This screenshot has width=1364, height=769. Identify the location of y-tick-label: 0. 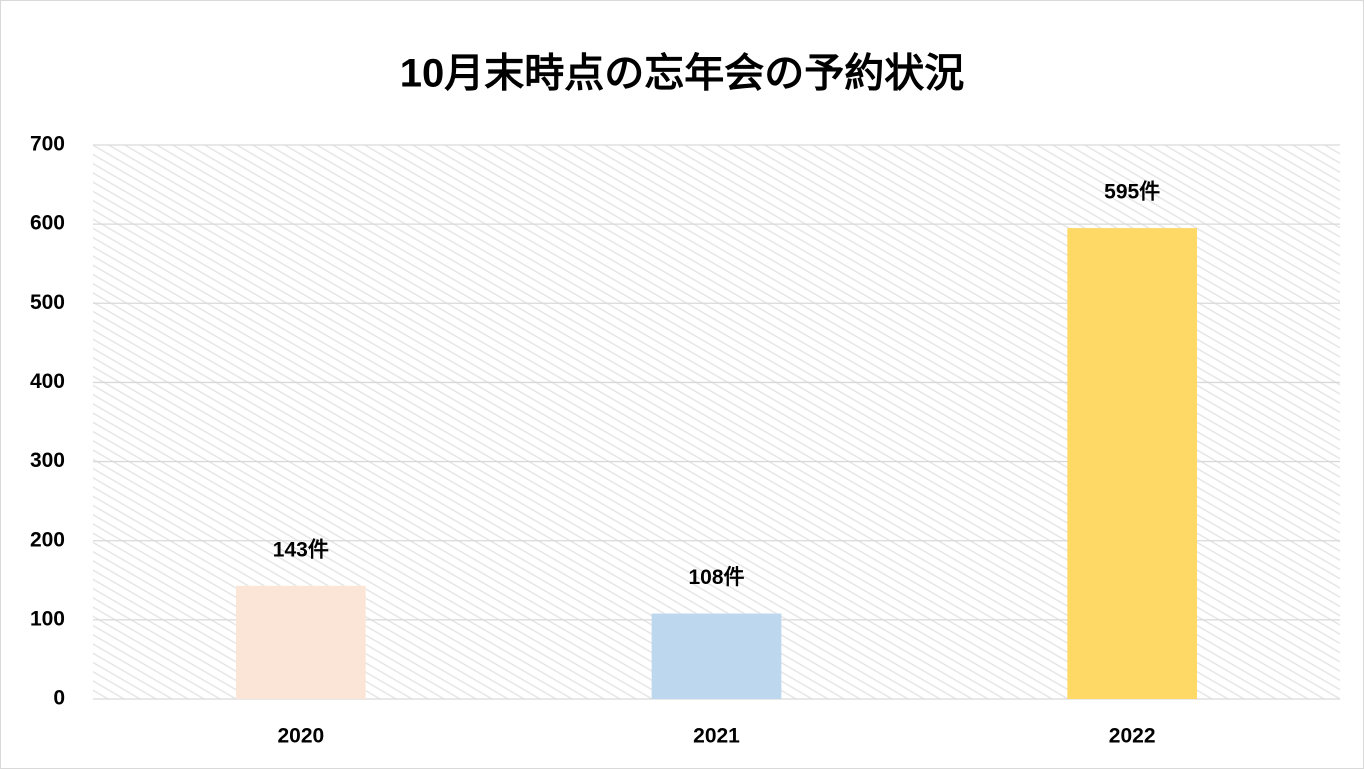
(59, 698).